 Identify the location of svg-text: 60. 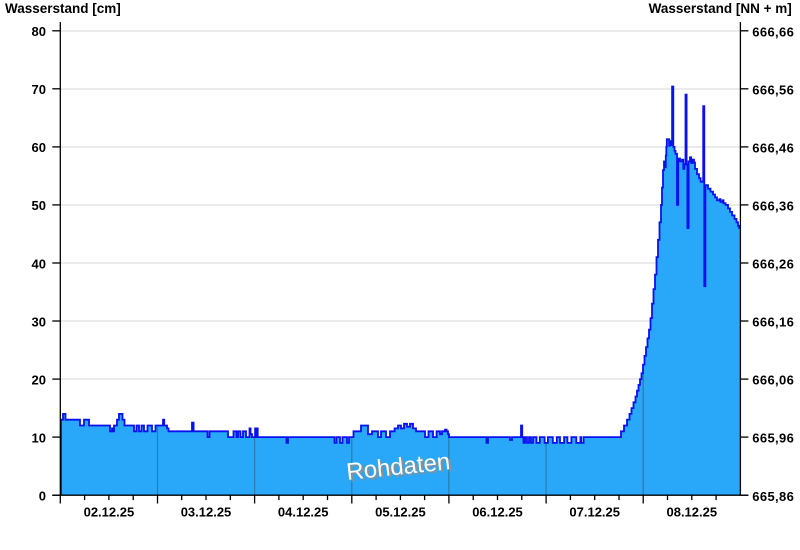
(39, 147).